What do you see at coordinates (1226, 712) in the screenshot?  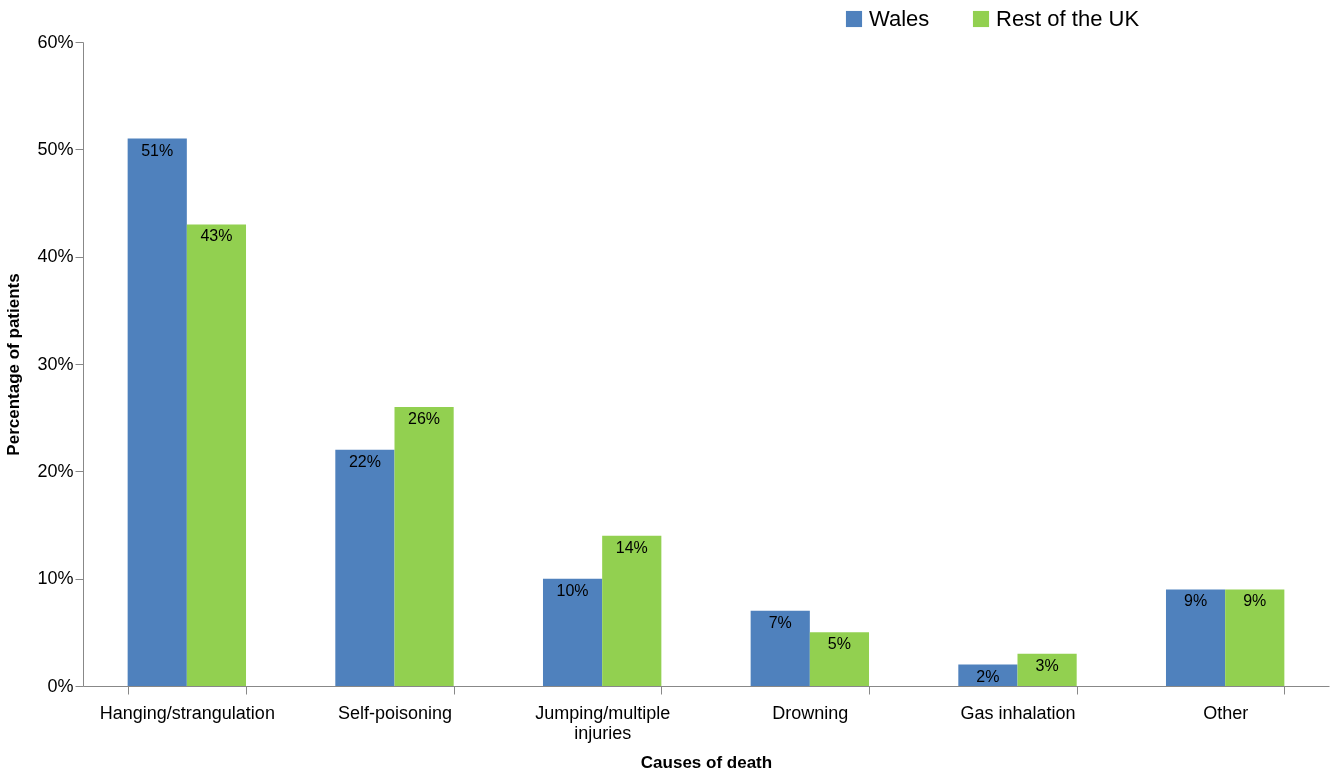 I see `x-tick-label: Other` at bounding box center [1226, 712].